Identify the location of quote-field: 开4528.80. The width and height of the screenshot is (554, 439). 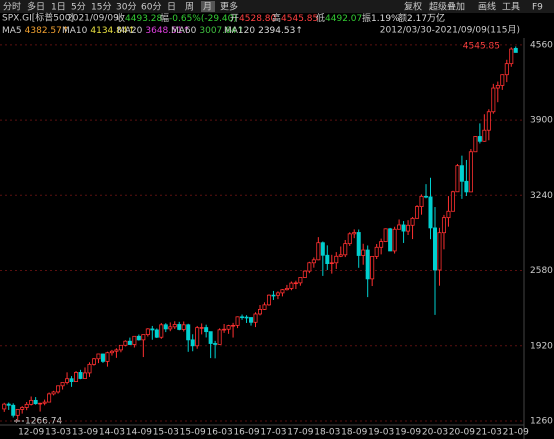
(253, 18).